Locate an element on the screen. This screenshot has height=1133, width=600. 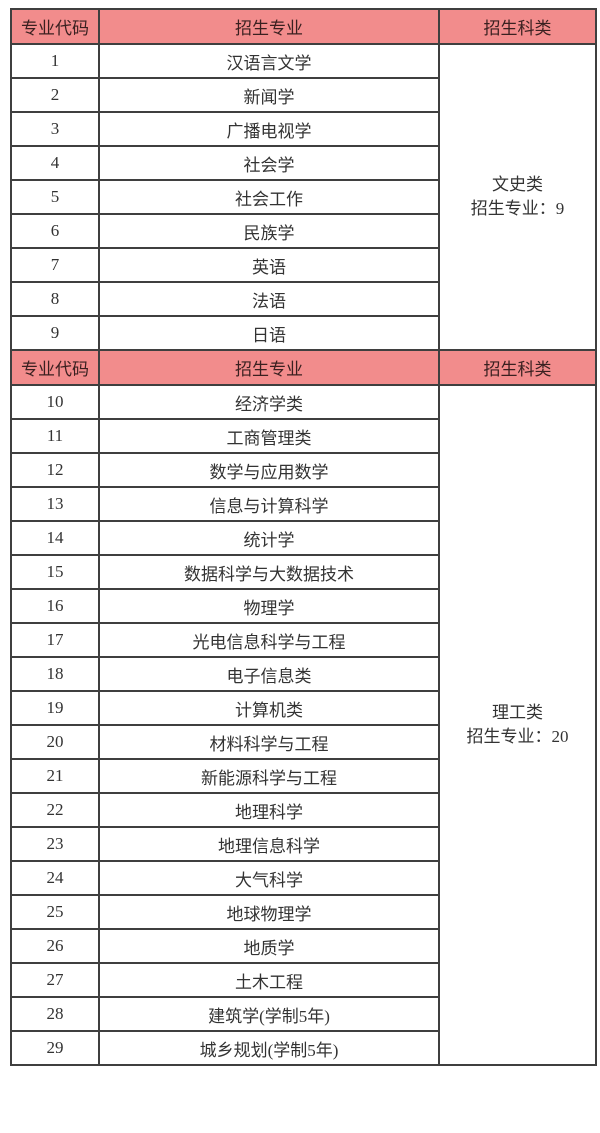
table-row: 27 土木工程 is located at coordinates (303, 980).